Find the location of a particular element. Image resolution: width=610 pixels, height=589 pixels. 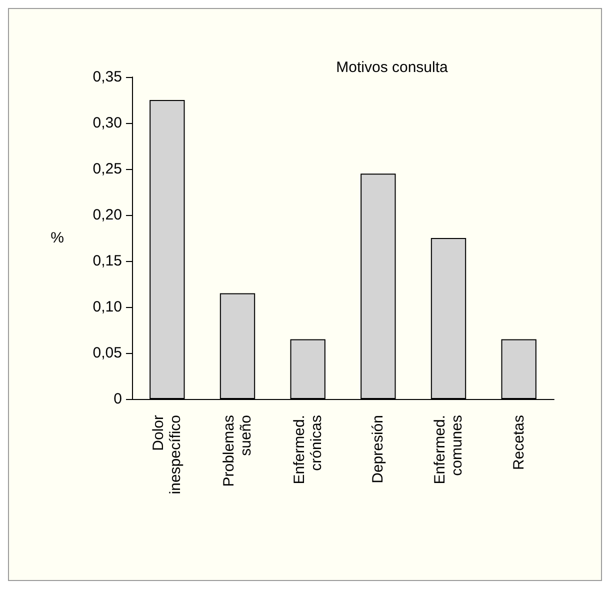

y-tick-label: 0,30 is located at coordinates (107, 123).